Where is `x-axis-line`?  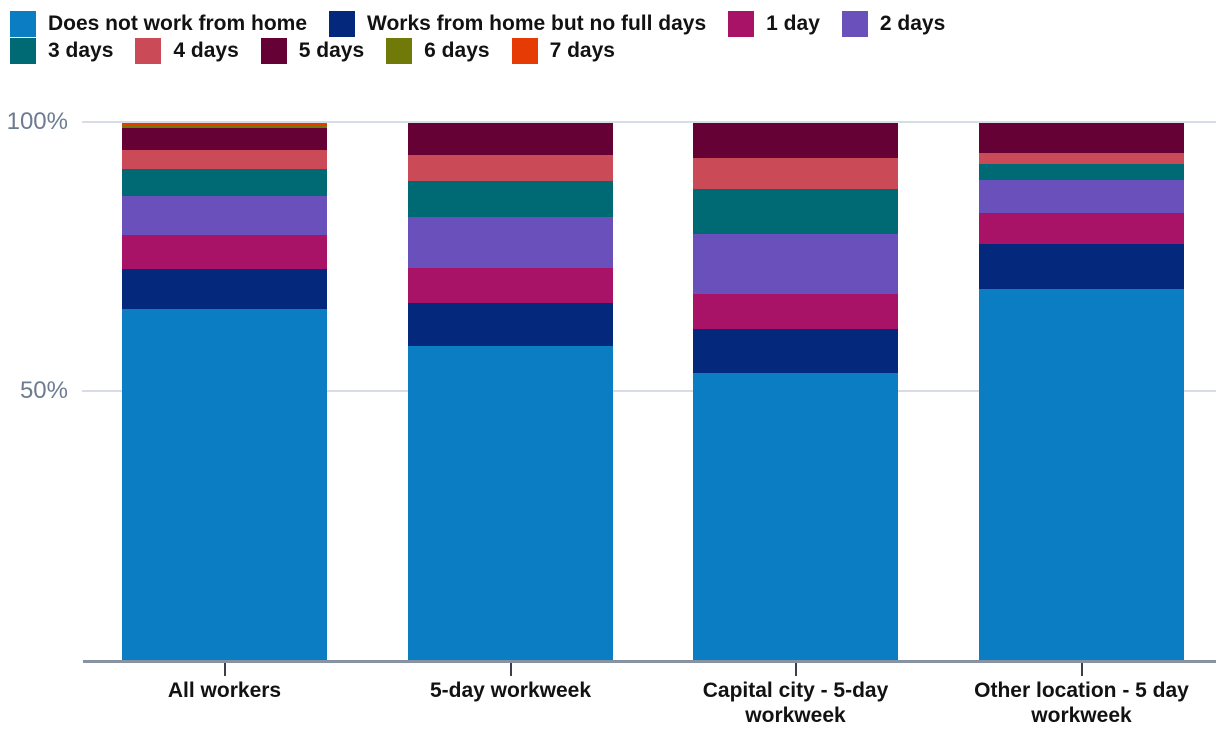 x-axis-line is located at coordinates (649, 661).